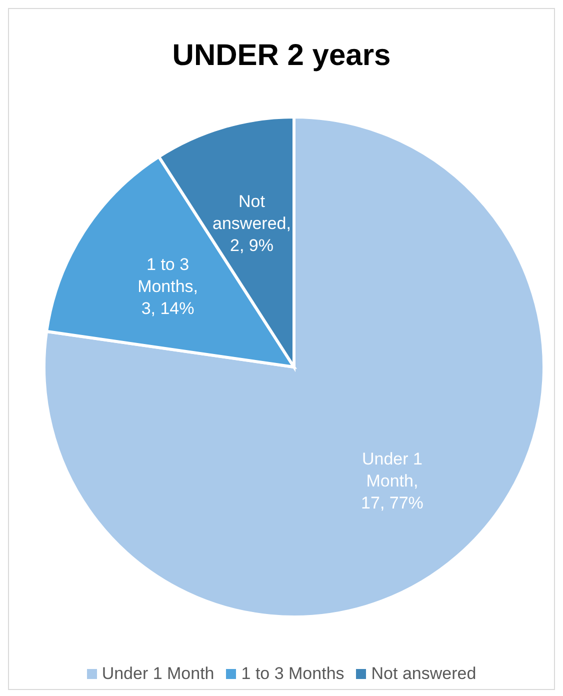 Image resolution: width=563 pixels, height=696 pixels. I want to click on data-label: Not answered, 2, 9%, so click(251, 223).